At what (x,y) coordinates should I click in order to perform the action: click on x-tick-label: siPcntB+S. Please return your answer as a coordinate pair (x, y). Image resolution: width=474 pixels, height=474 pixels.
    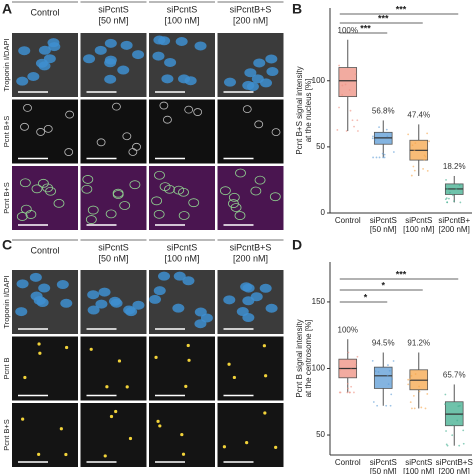
    Looking at the image, I should click on (454, 462).